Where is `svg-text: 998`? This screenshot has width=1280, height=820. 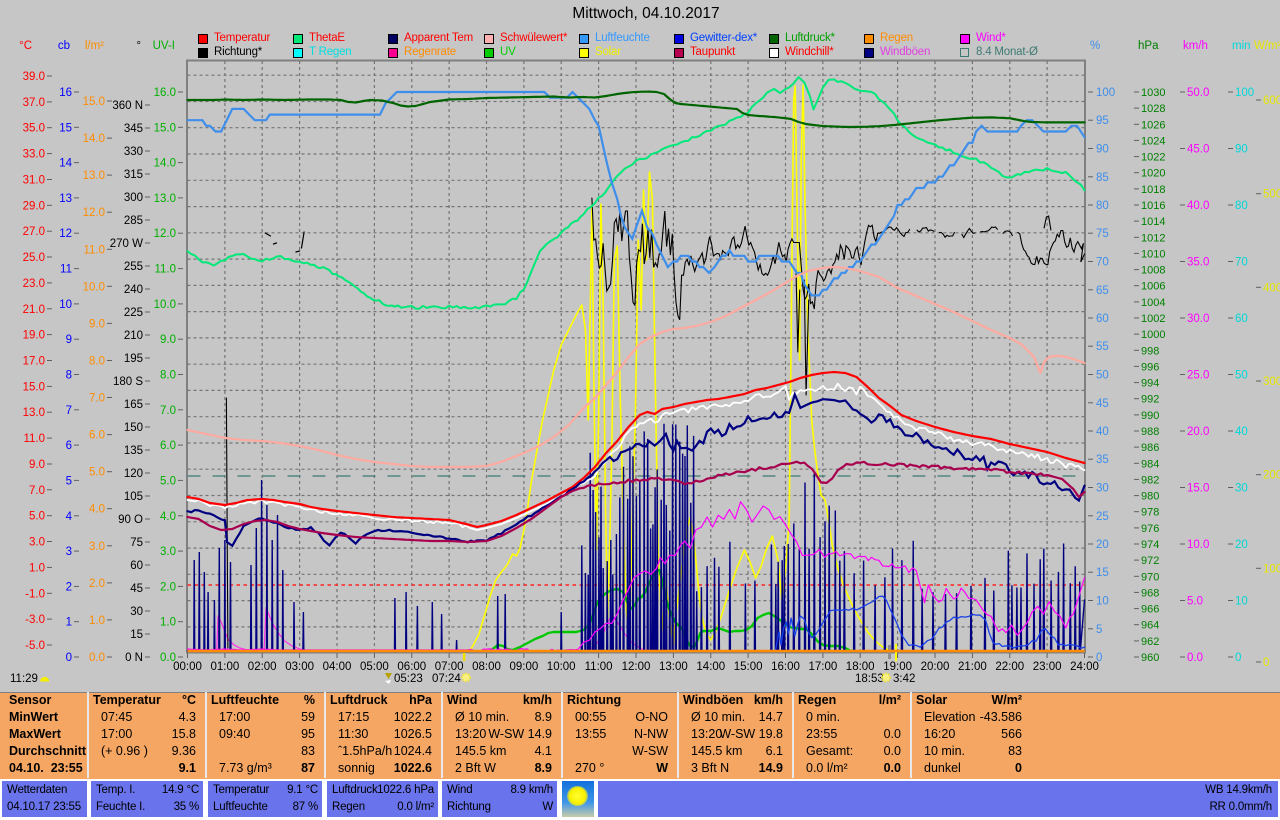 svg-text: 998 is located at coordinates (1150, 351).